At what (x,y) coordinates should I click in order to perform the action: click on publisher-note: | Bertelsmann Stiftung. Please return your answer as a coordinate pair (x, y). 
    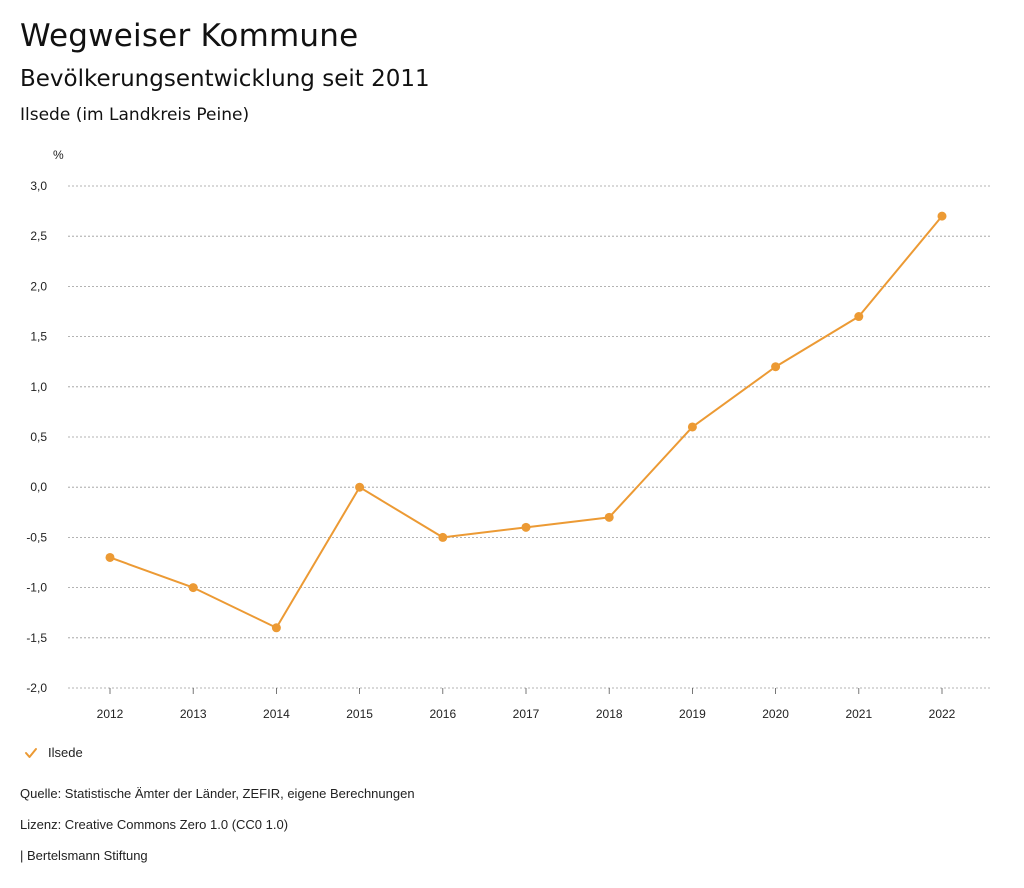
    Looking at the image, I should click on (84, 855).